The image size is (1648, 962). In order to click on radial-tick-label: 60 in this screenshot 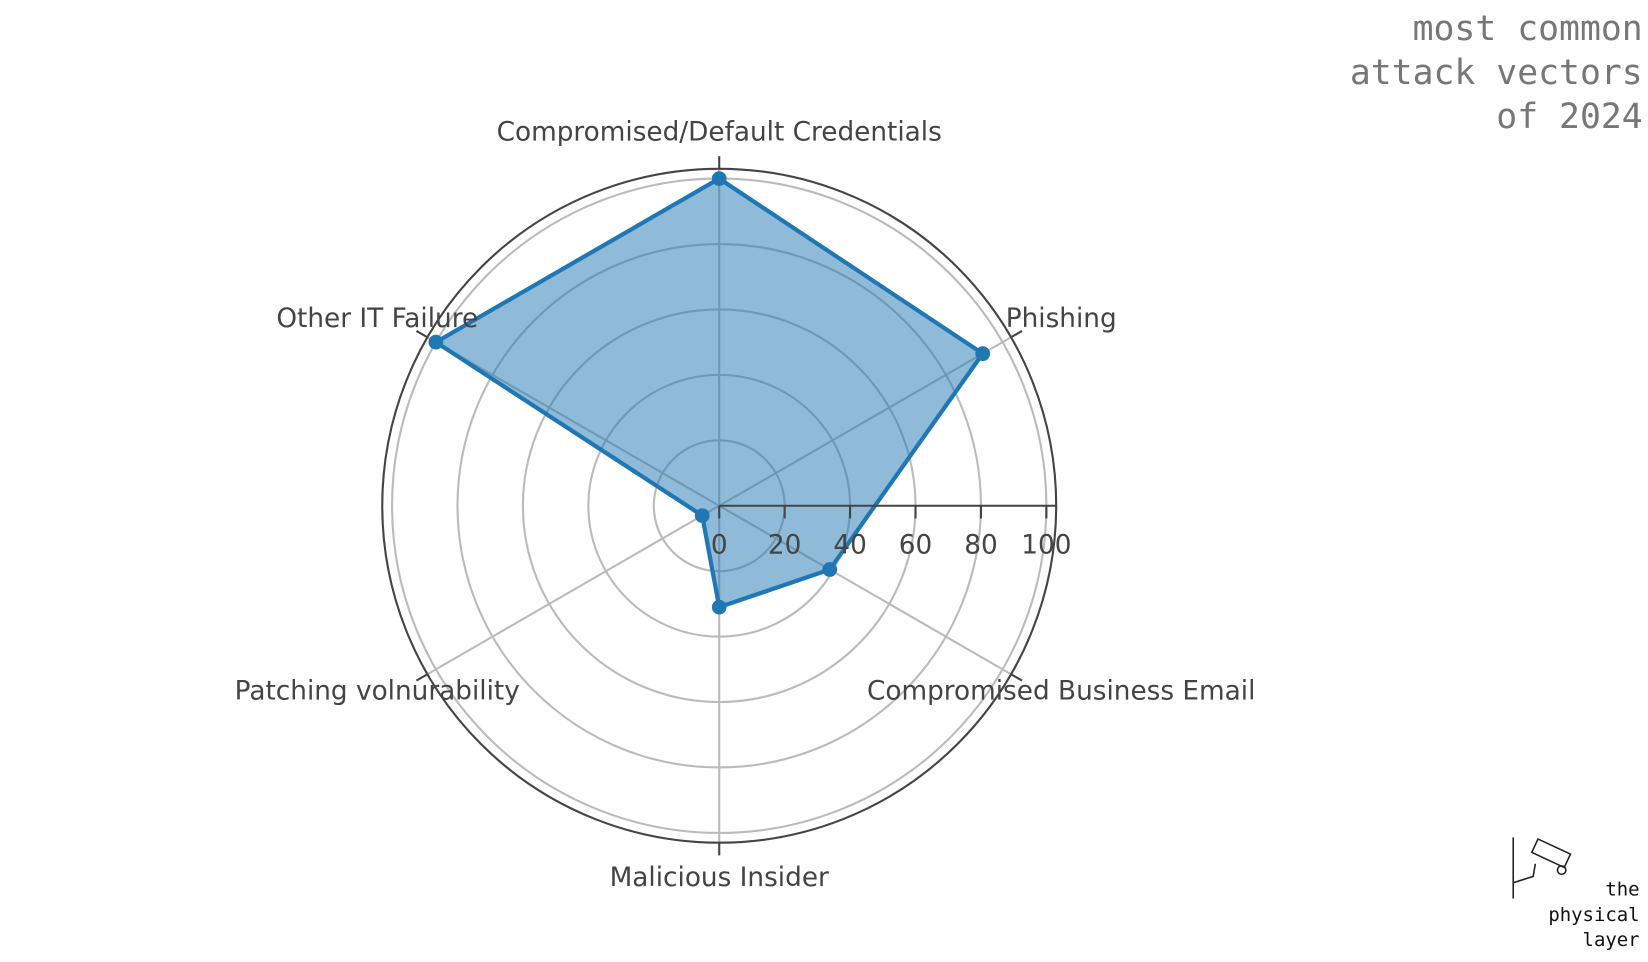, I will do `click(915, 545)`.